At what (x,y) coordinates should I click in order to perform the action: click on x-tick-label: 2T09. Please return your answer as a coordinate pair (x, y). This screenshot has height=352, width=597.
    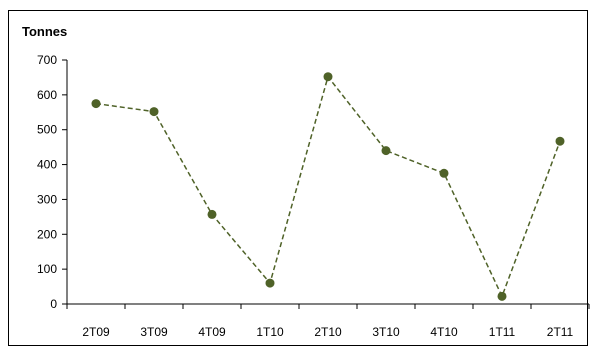
    Looking at the image, I should click on (96, 332).